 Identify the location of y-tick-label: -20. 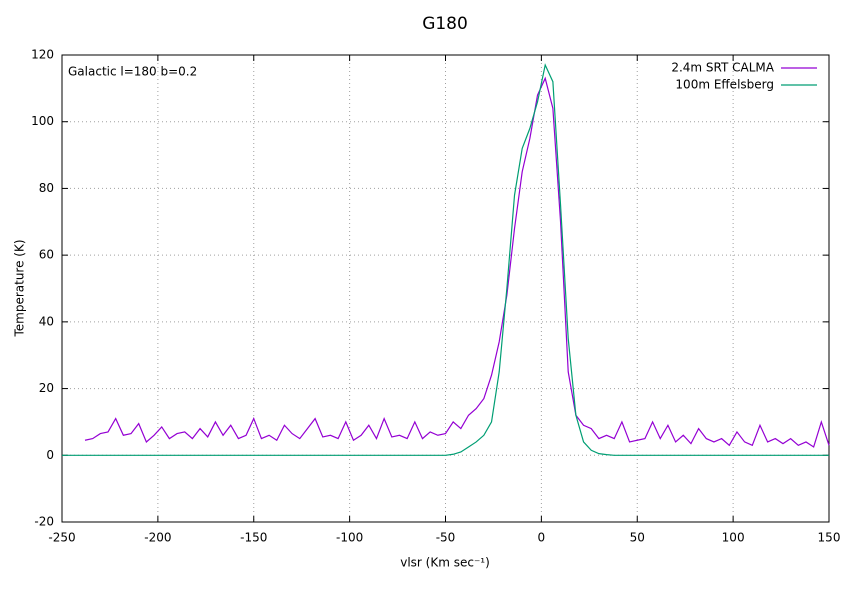
(44, 522).